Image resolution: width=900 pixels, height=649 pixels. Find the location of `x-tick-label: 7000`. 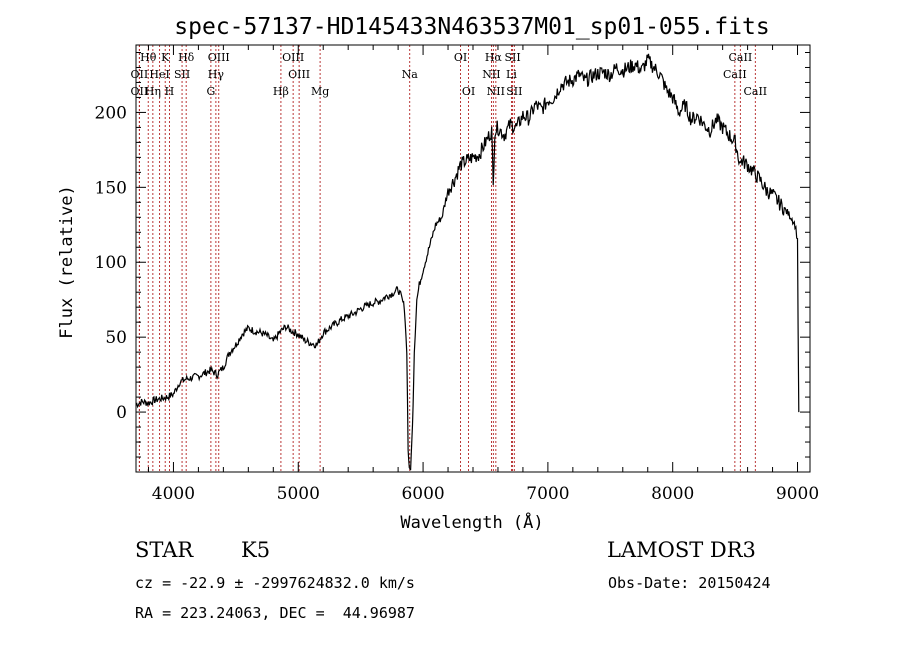

x-tick-label: 7000 is located at coordinates (547, 494).